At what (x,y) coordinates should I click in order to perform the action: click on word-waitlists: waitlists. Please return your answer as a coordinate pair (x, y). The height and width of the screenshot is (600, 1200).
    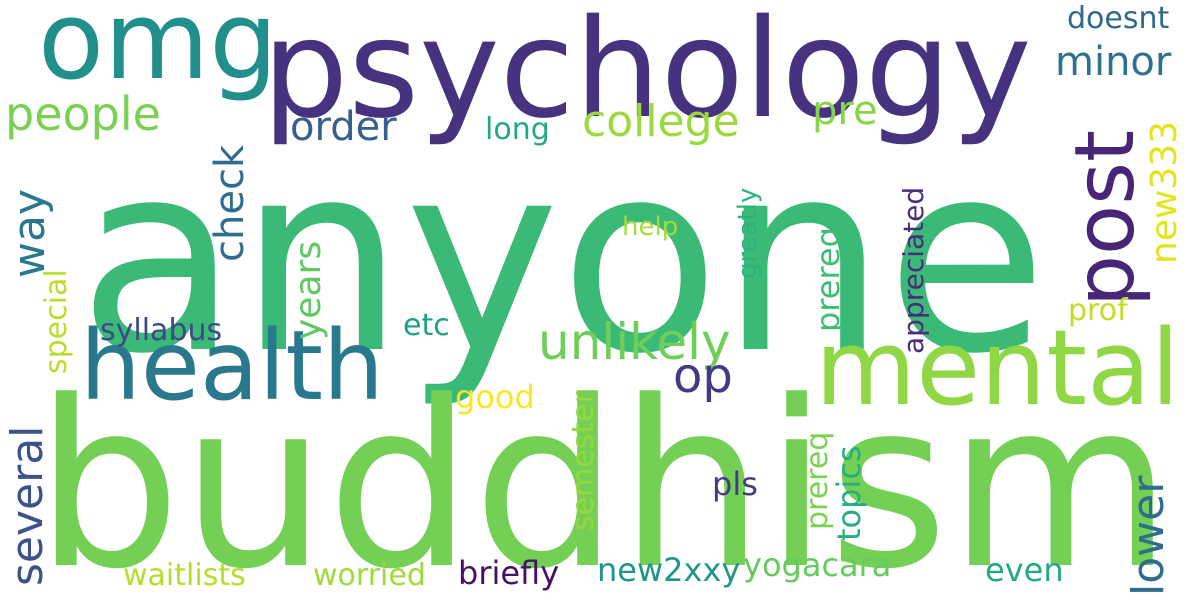
    Looking at the image, I should click on (184, 575).